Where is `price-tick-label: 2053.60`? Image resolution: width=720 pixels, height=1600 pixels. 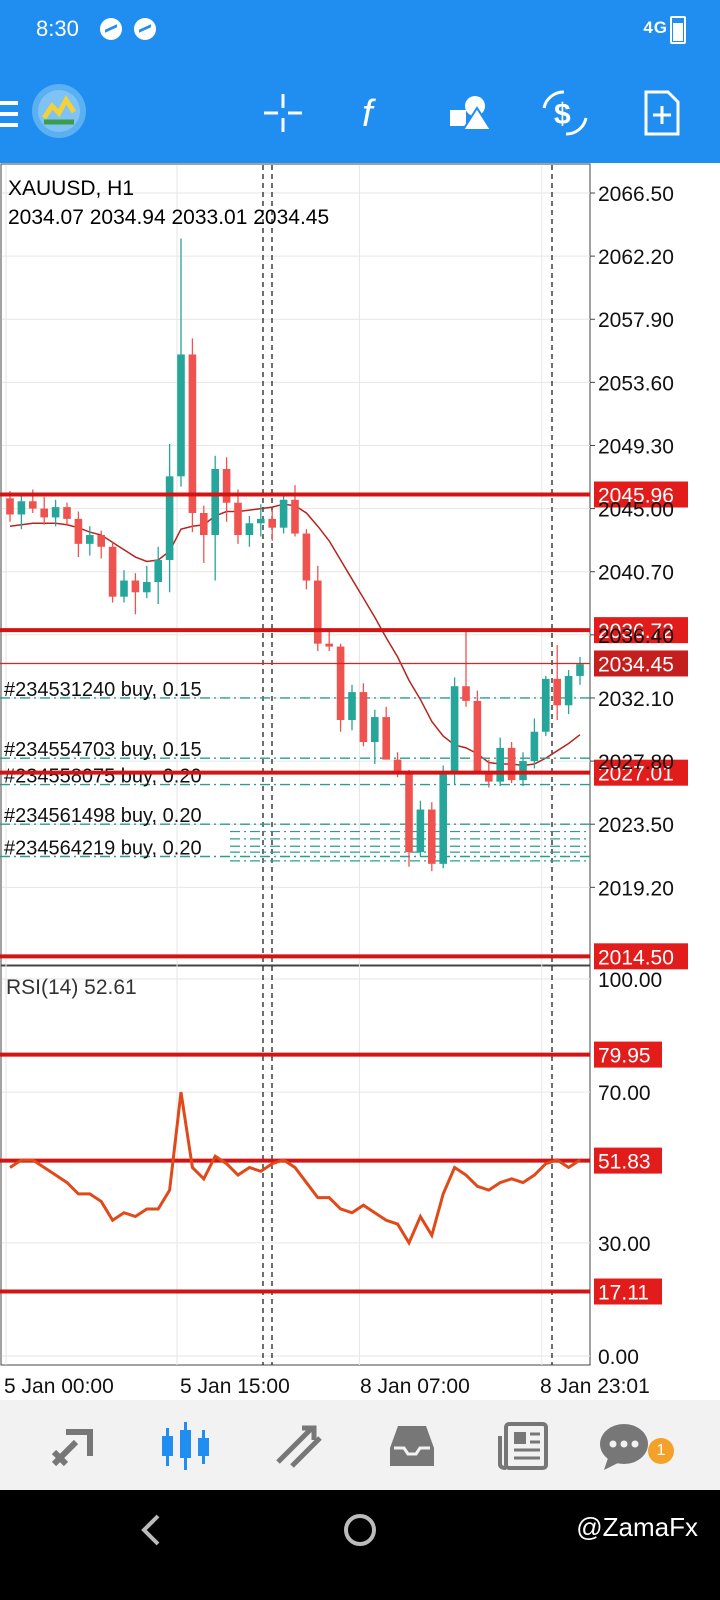
price-tick-label: 2053.60 is located at coordinates (636, 383).